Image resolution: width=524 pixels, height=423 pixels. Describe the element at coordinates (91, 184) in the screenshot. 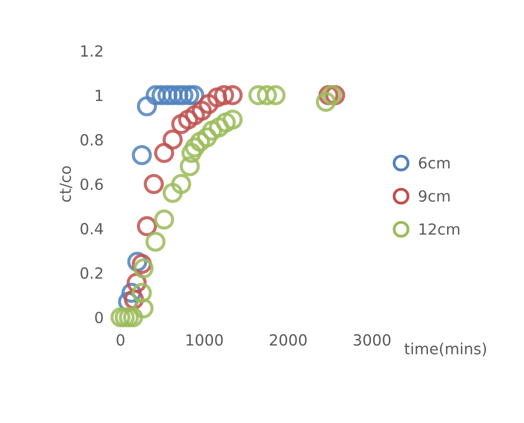

I see `y-tick-label: 0.6` at that location.